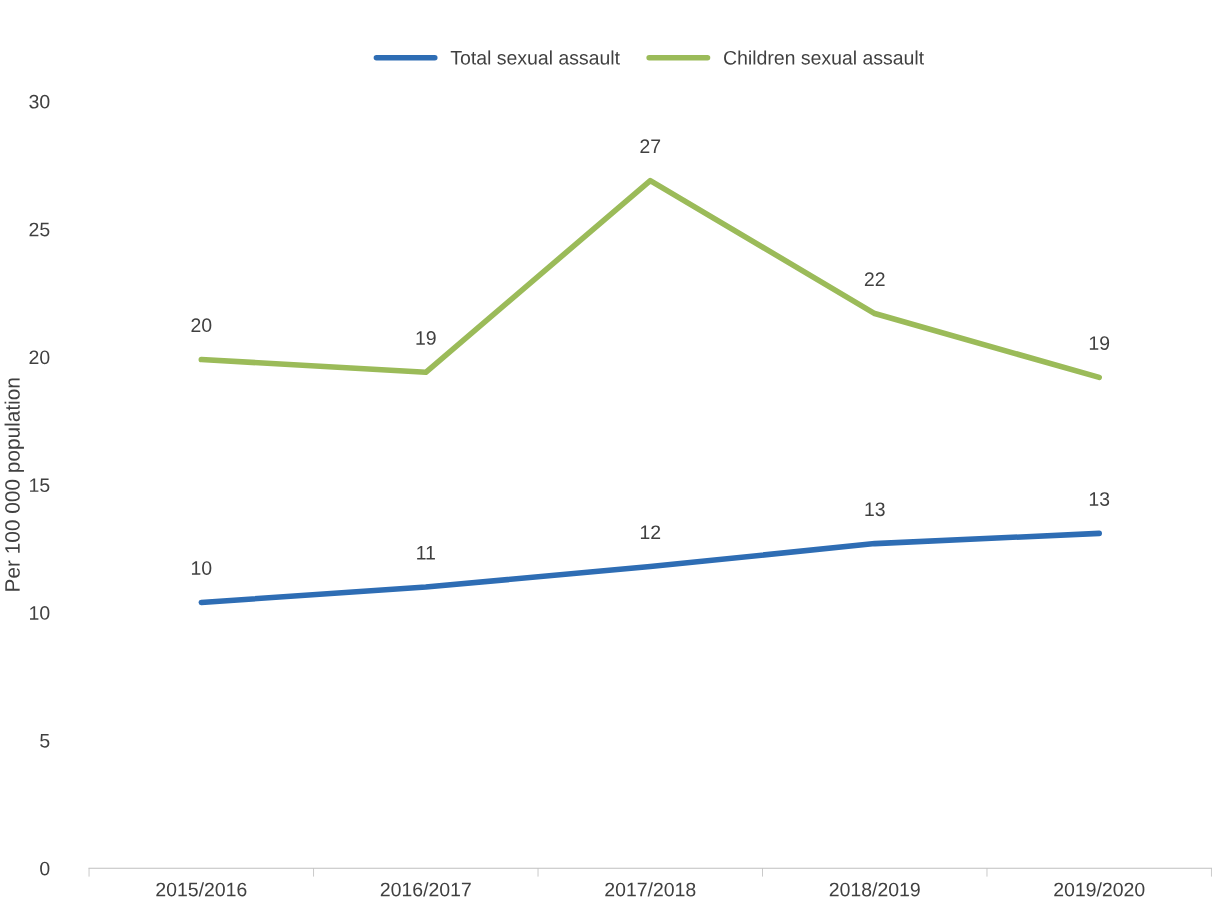 The width and height of the screenshot is (1220, 913). What do you see at coordinates (40, 485) in the screenshot?
I see `y-tick-label: 15` at bounding box center [40, 485].